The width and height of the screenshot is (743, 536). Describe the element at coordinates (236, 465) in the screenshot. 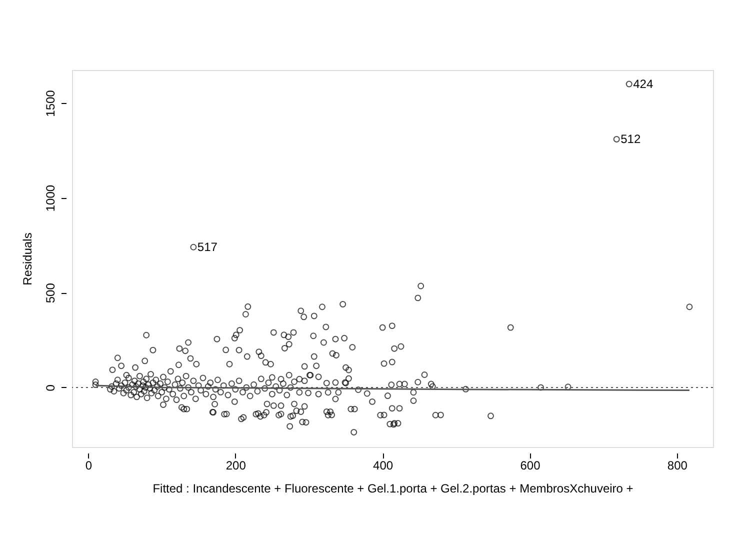

I see `x-tick-label: 200` at that location.